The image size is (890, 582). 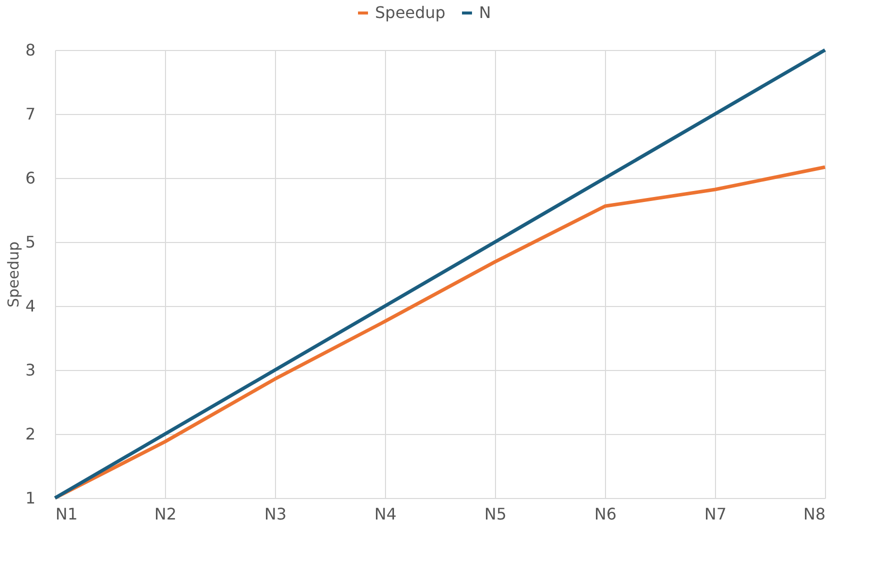 I want to click on x-tick-label: N2, so click(x=165, y=514).